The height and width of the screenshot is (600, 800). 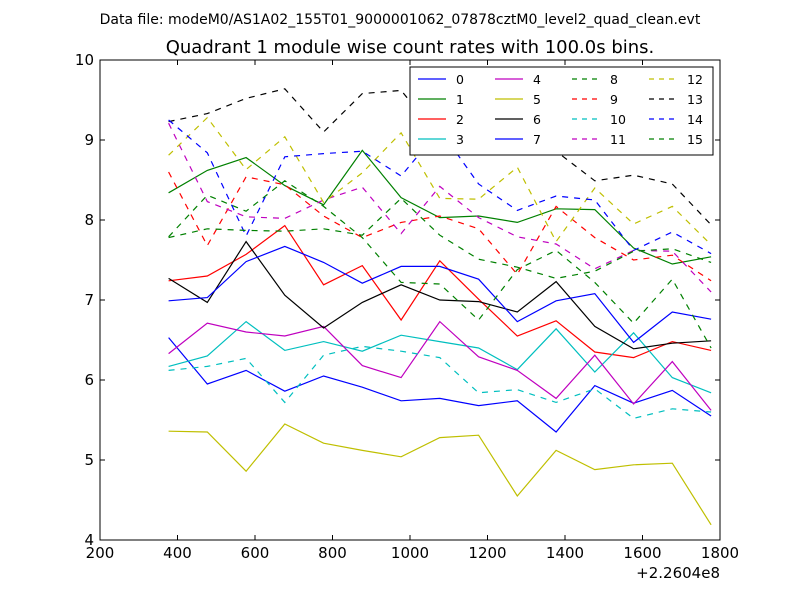 I want to click on y-tick-label: 10, so click(x=84, y=60).